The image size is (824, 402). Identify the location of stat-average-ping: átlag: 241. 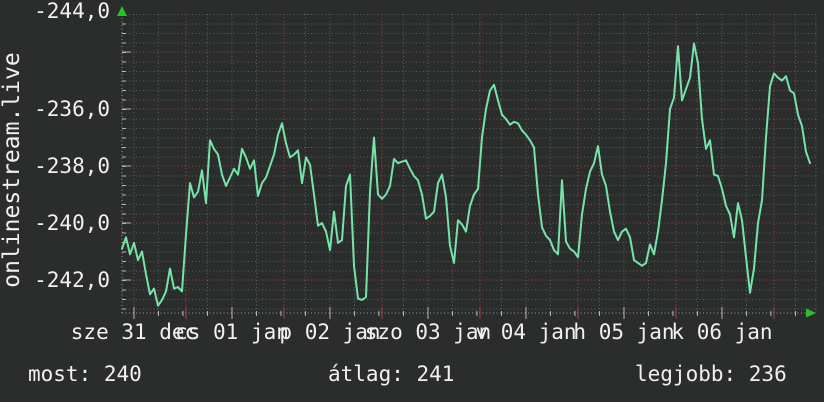
(391, 374).